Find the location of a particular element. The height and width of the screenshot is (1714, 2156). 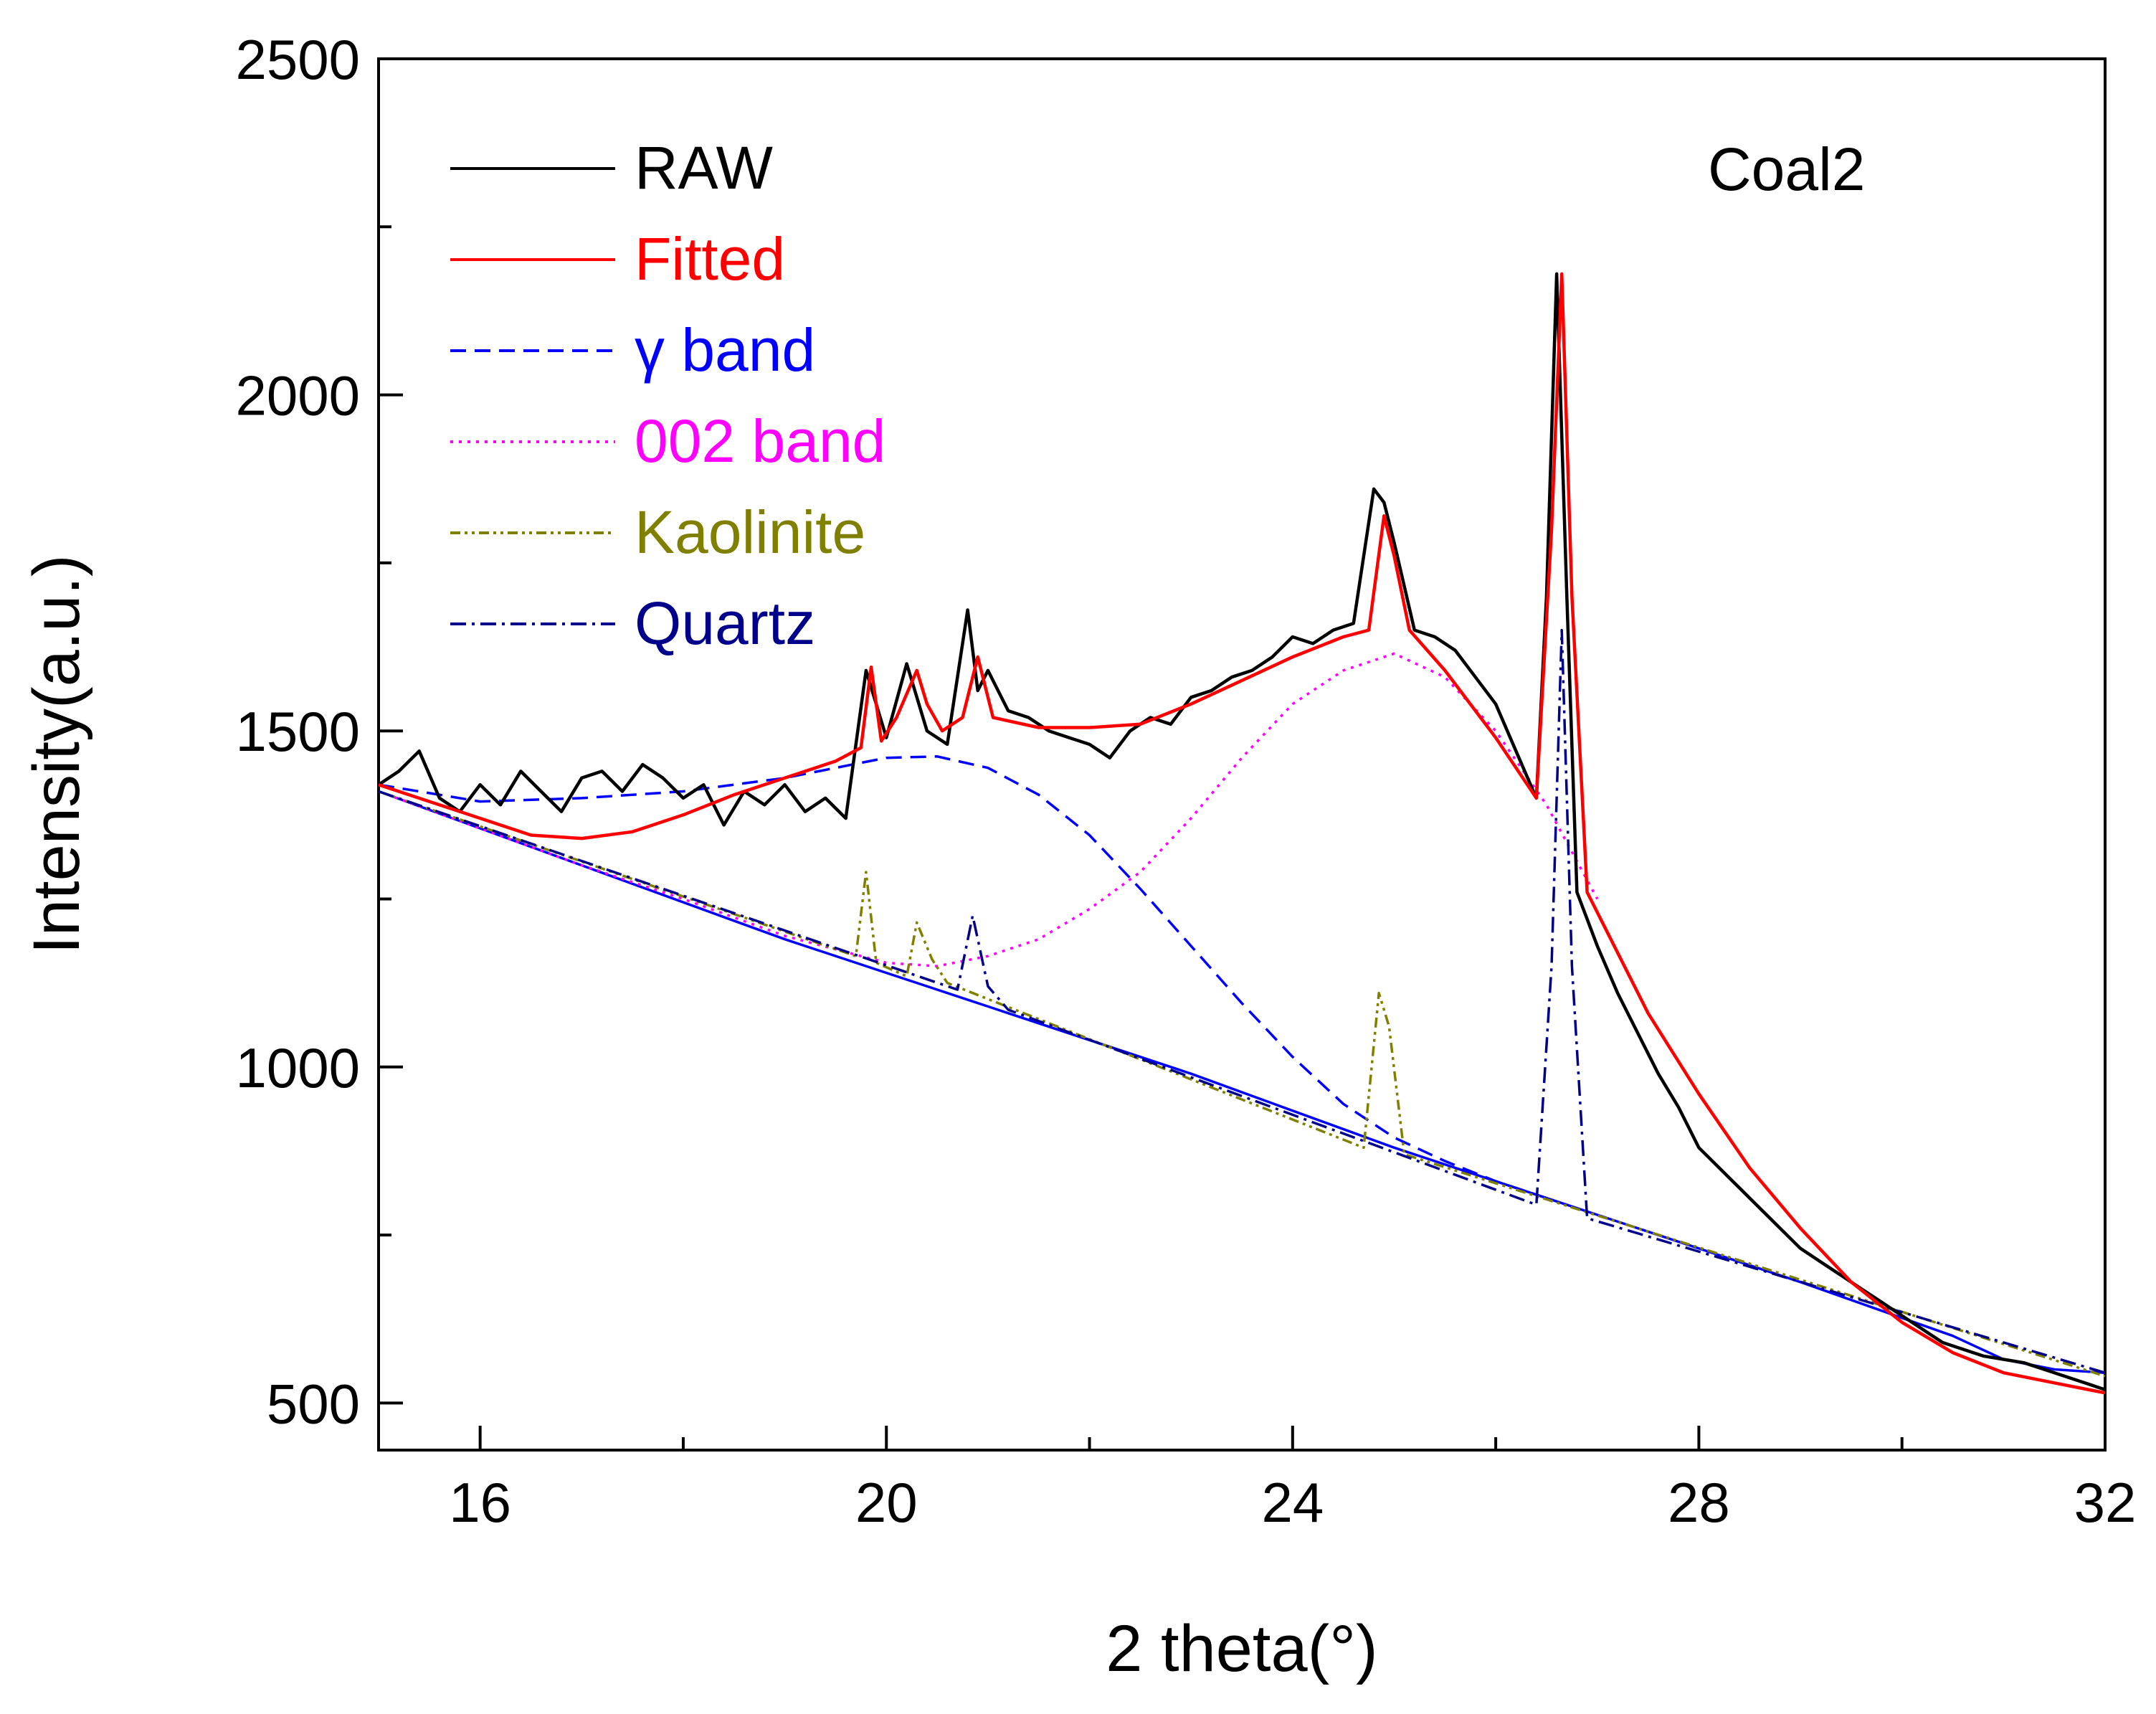

series-line--band is located at coordinates (963, 977).